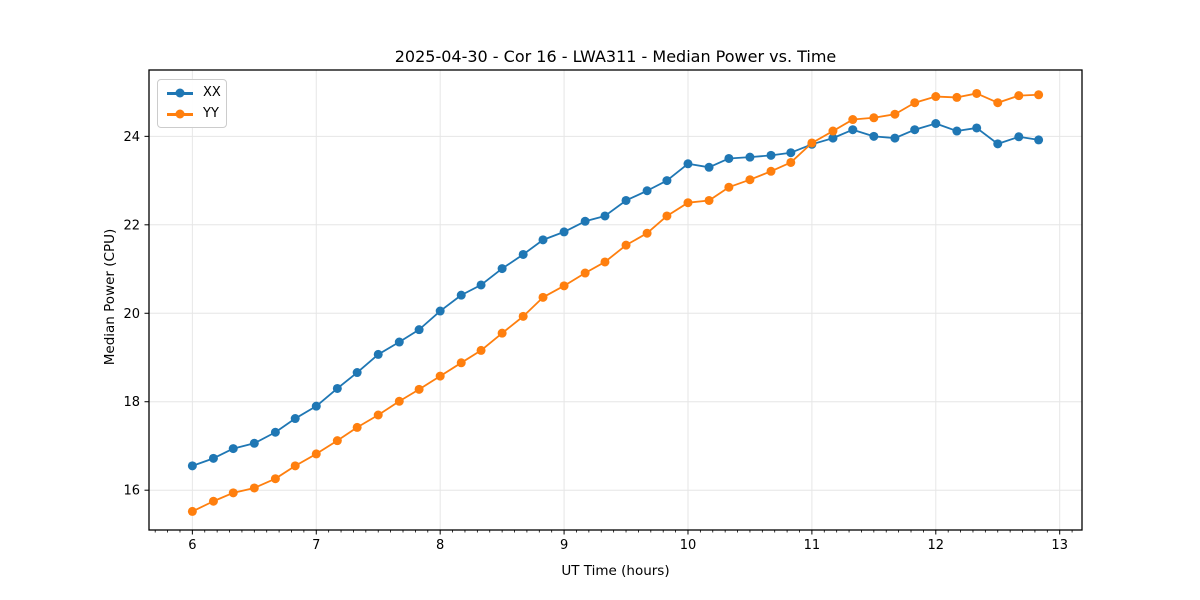  I want to click on legend-line-sample-xx, so click(180, 93).